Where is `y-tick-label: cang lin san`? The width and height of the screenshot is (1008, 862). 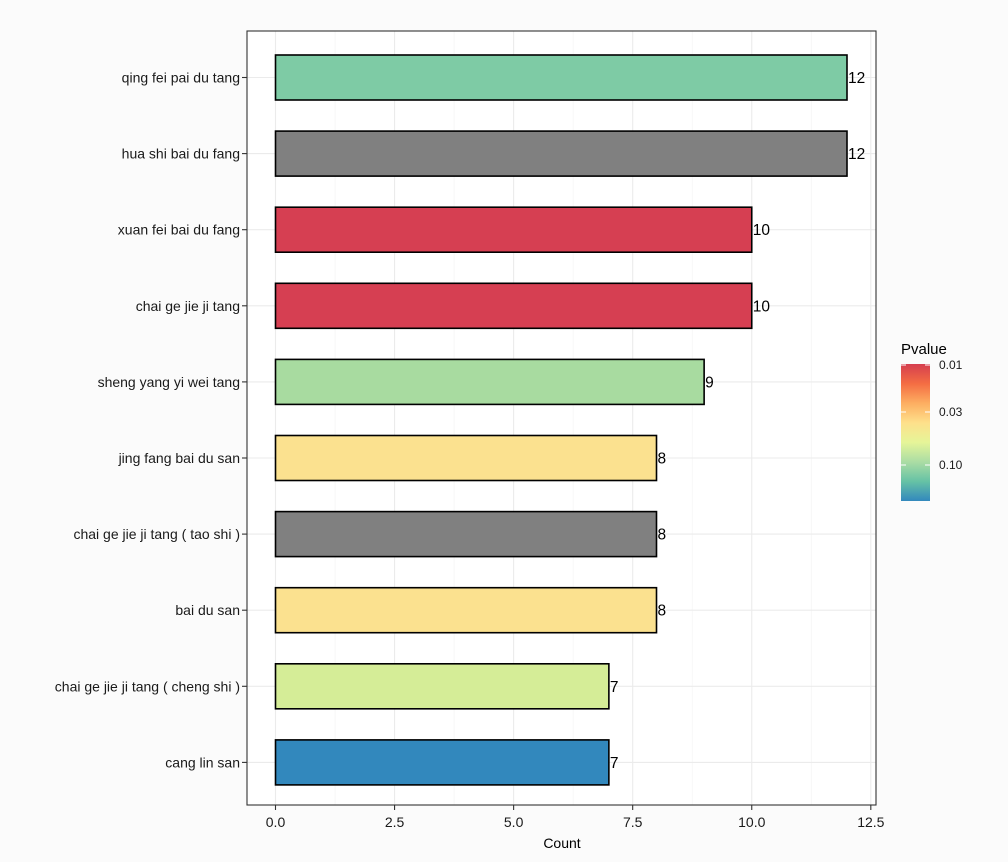 y-tick-label: cang lin san is located at coordinates (202, 762).